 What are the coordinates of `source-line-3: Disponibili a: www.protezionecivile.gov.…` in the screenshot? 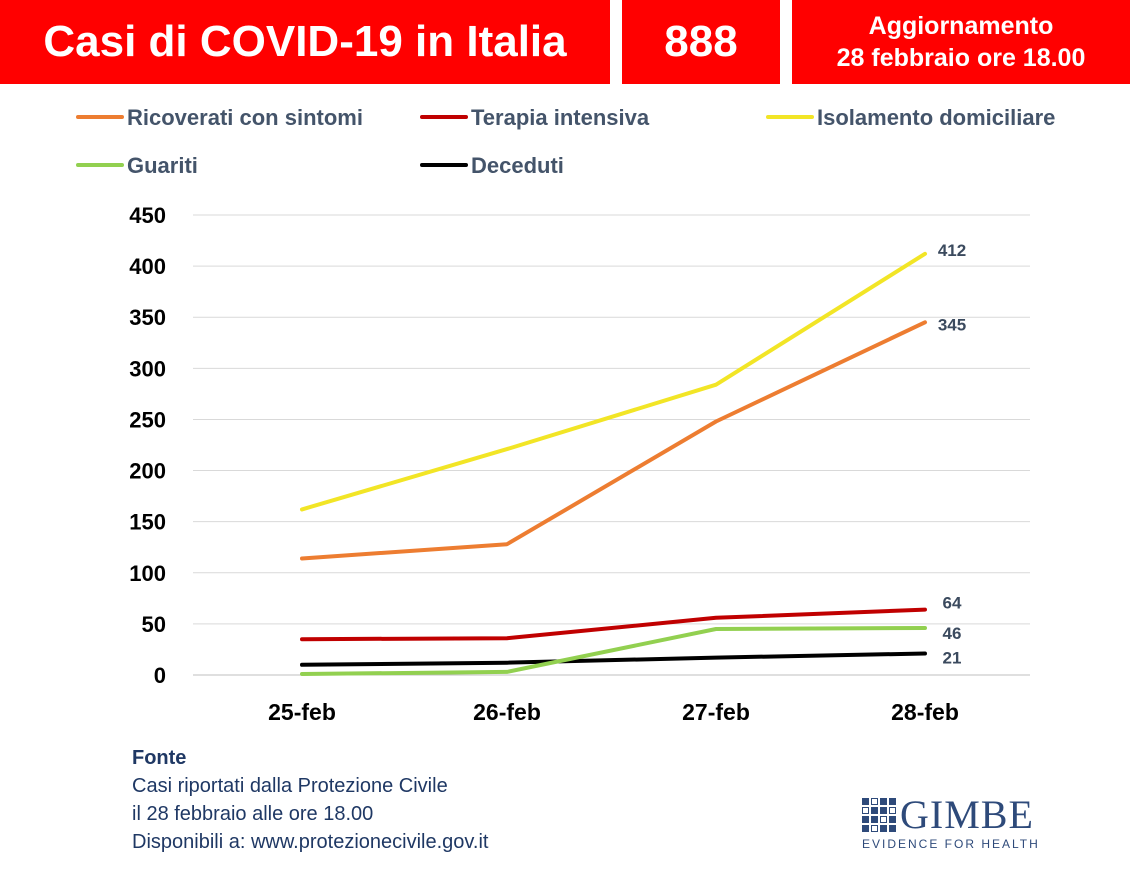 It's located at (310, 842).